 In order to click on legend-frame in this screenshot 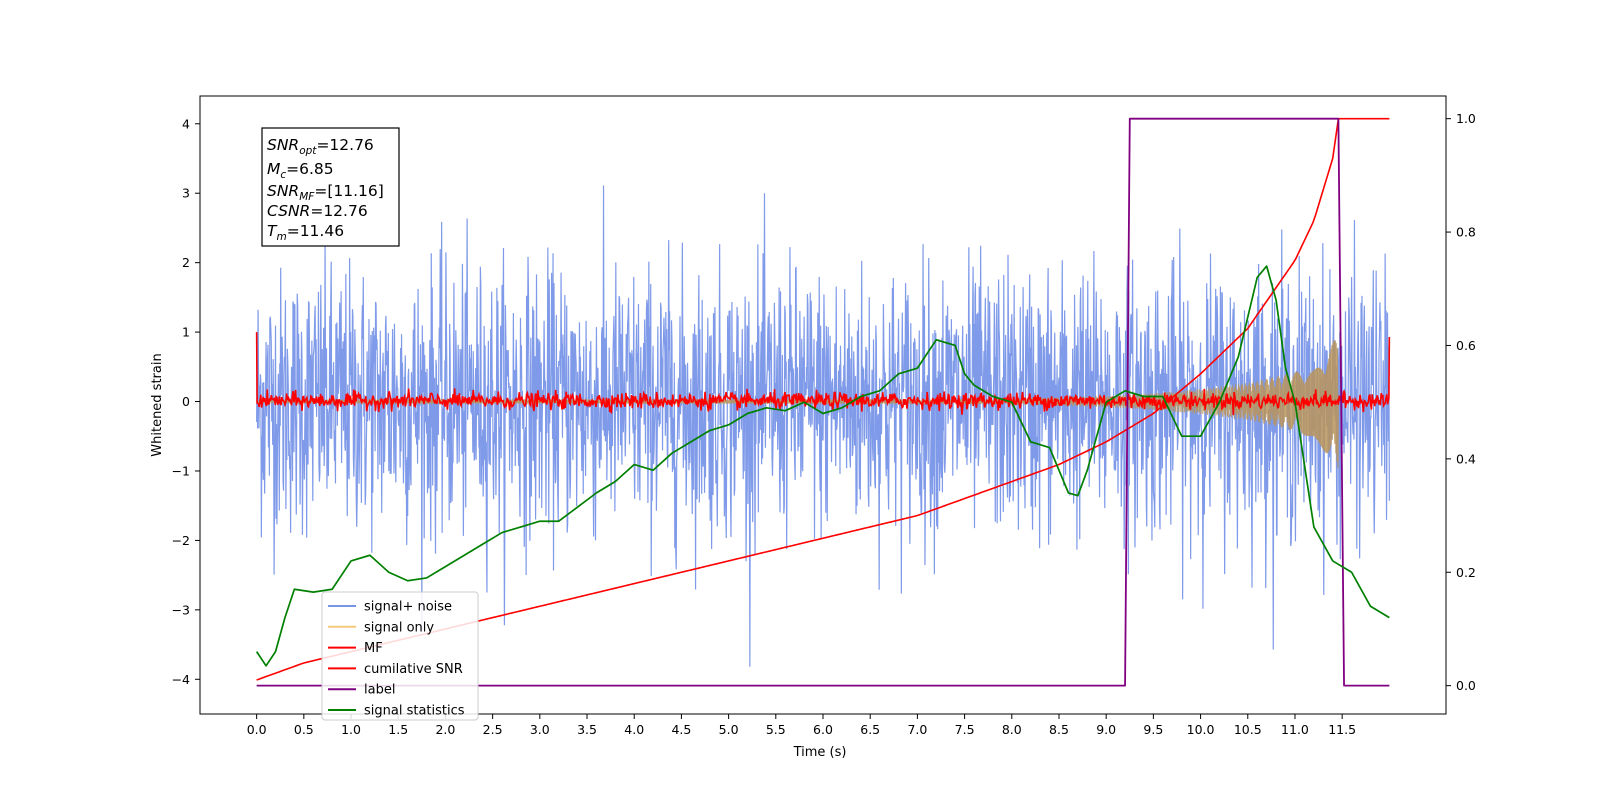, I will do `click(400, 656)`.